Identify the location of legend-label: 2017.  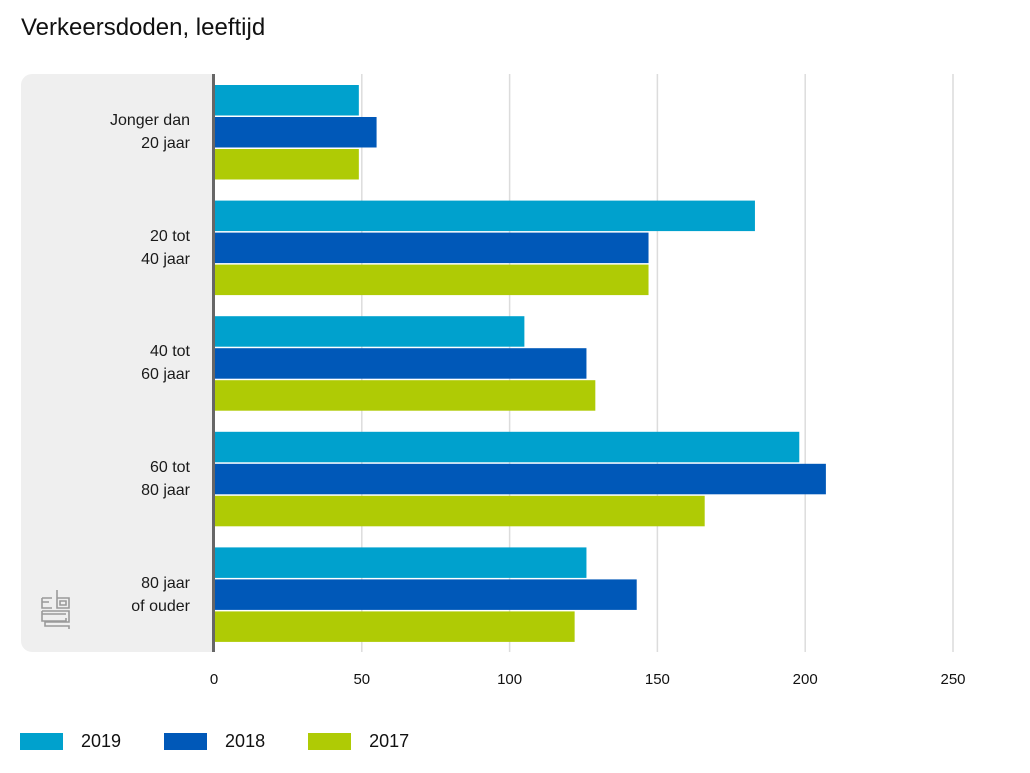
(389, 741).